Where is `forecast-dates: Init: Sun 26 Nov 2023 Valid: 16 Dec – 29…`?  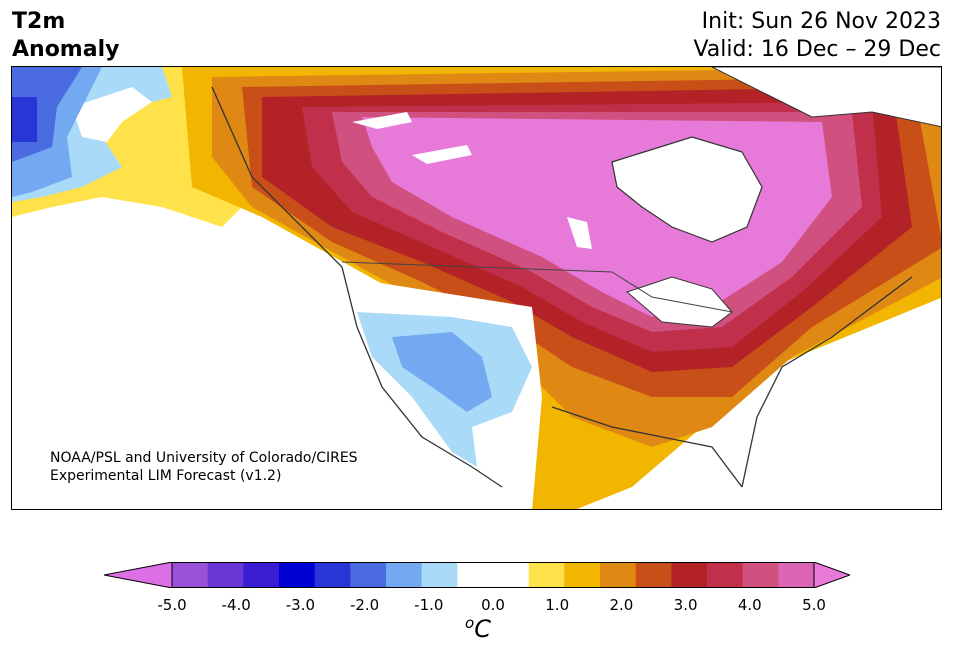
forecast-dates: Init: Sun 26 Nov 2023 Valid: 16 Dec – 29… is located at coordinates (817, 36).